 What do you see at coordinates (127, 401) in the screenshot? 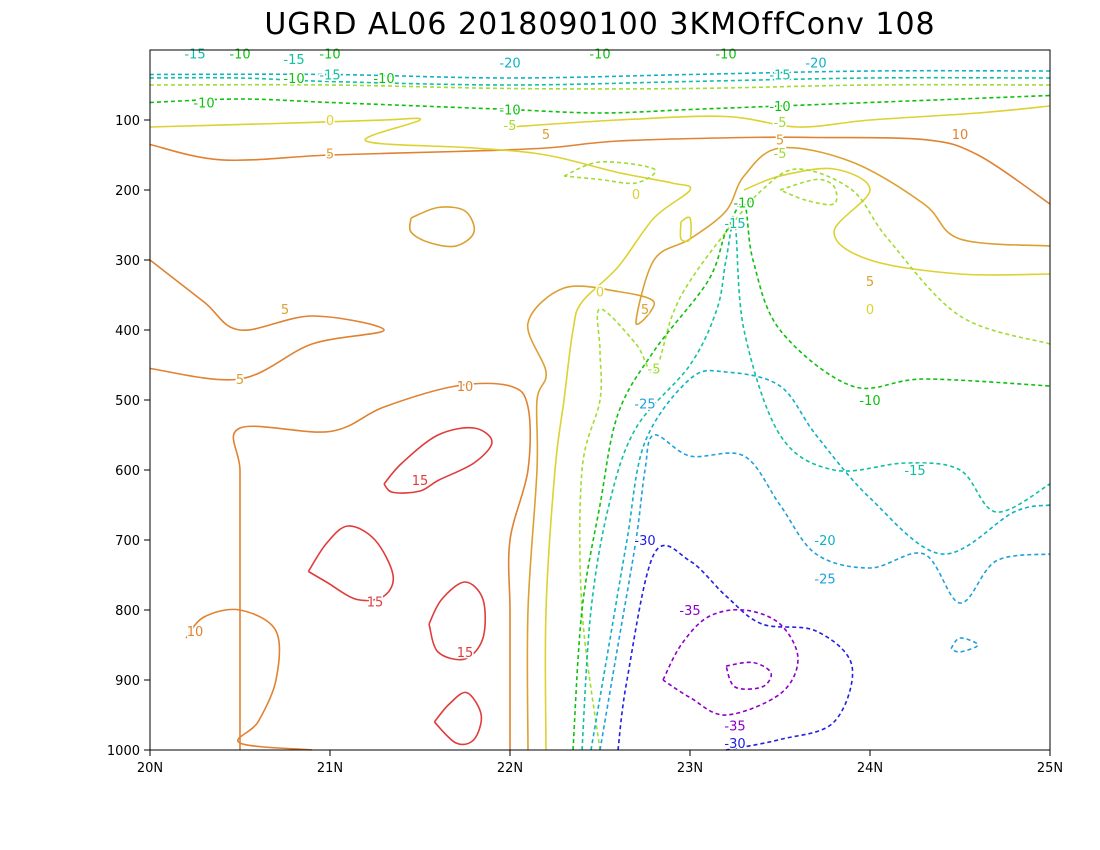
I see `y-tick-label: 500` at bounding box center [127, 401].